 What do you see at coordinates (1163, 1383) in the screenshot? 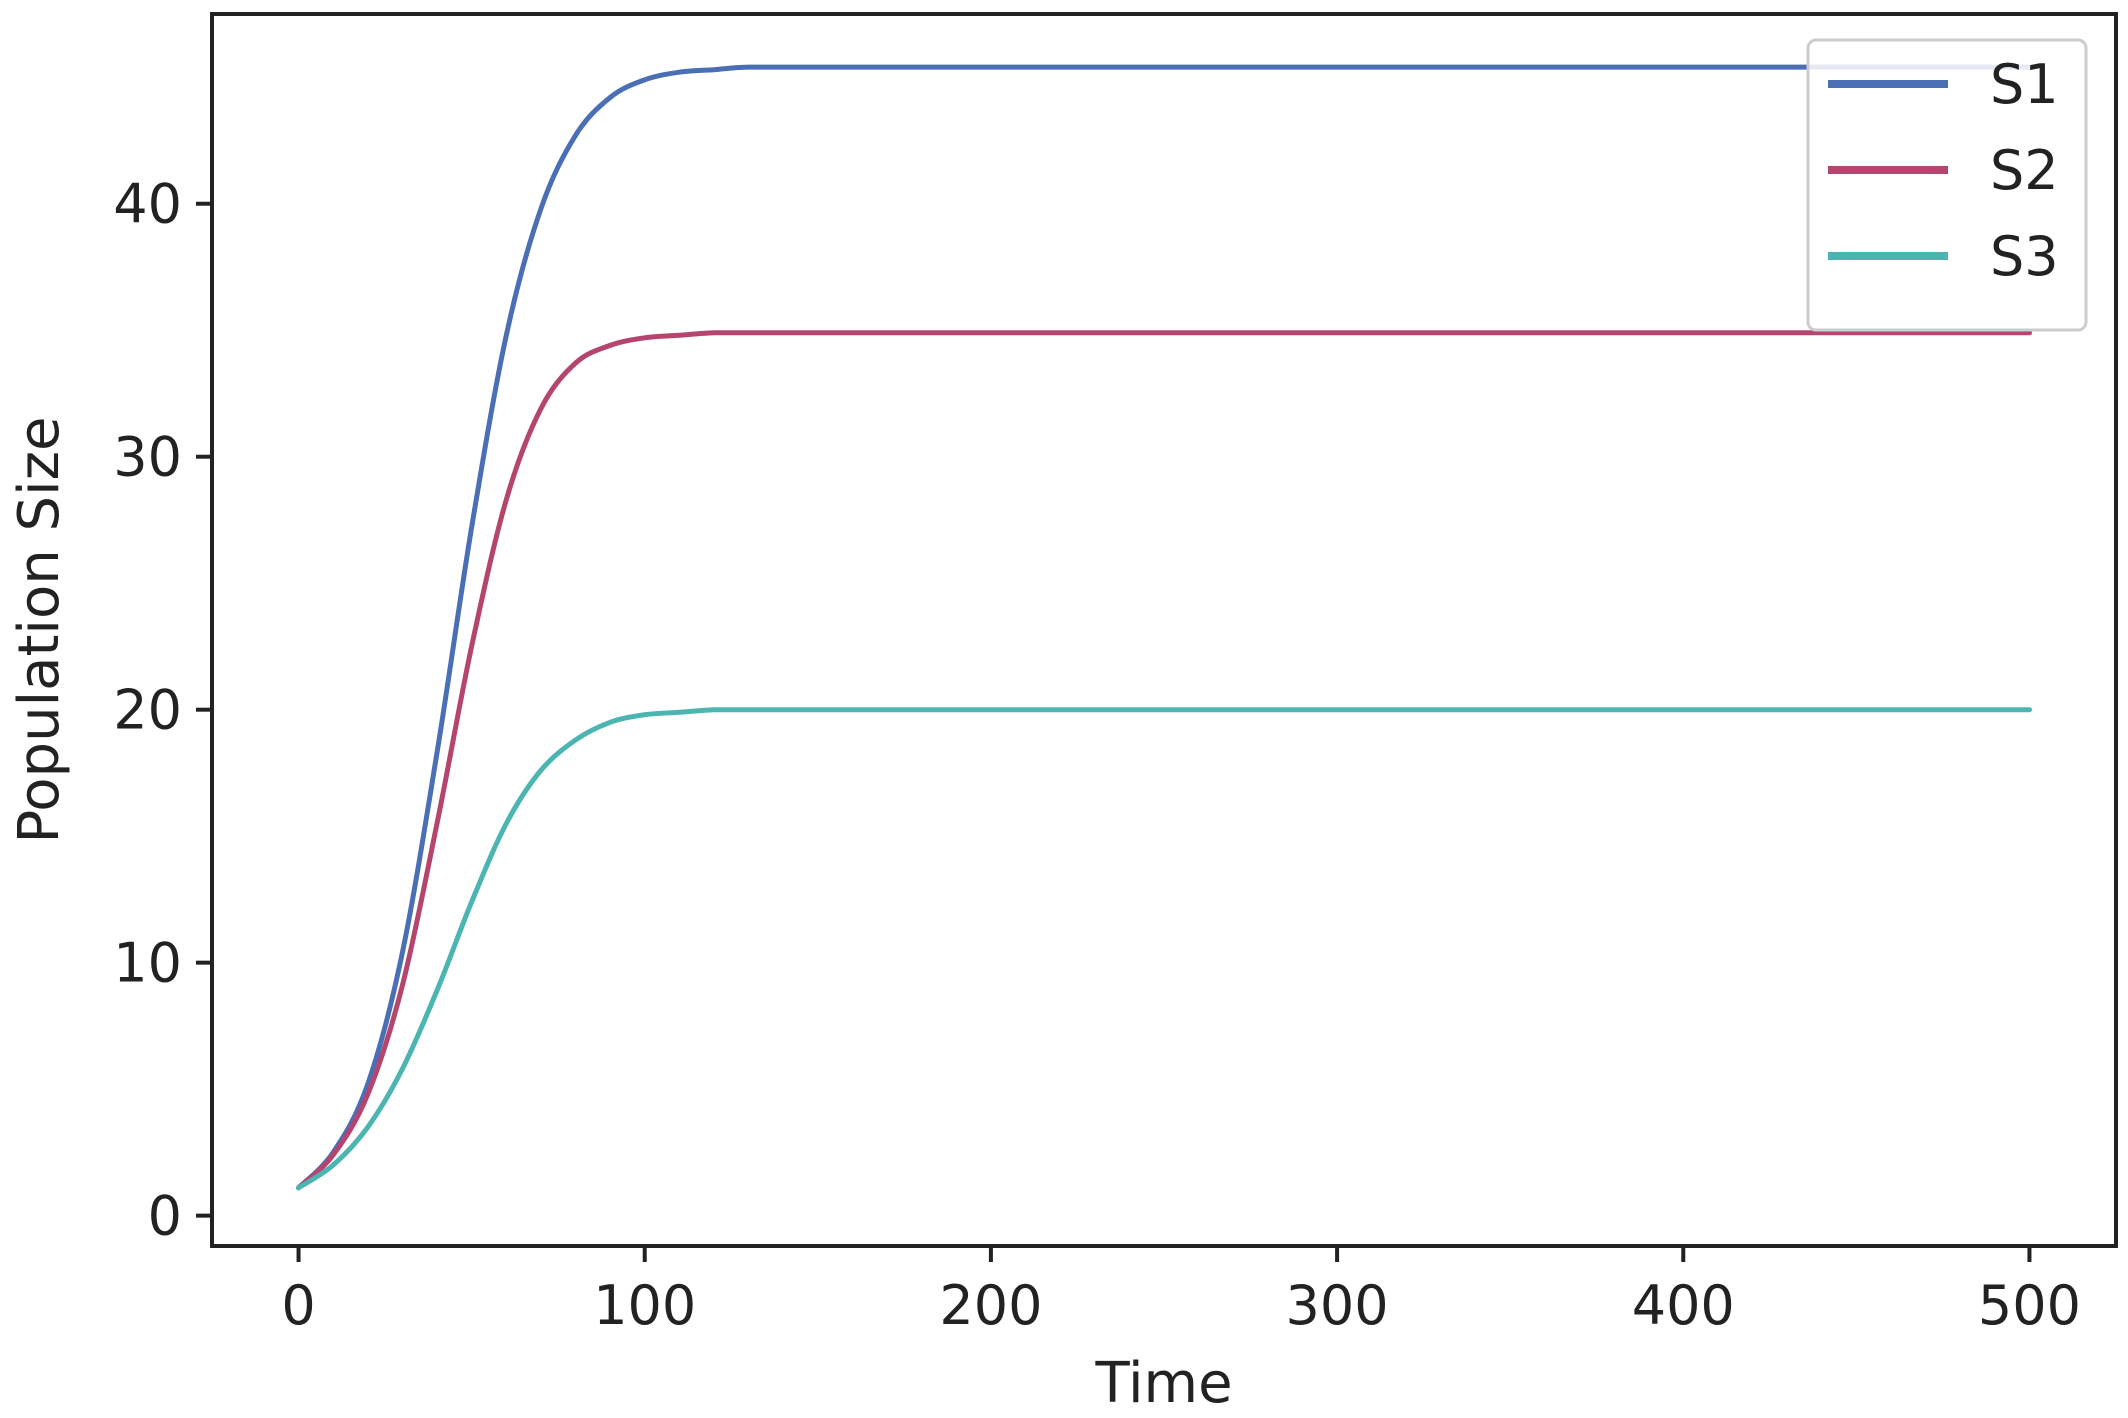
I see `x-axis-label: Time` at bounding box center [1163, 1383].